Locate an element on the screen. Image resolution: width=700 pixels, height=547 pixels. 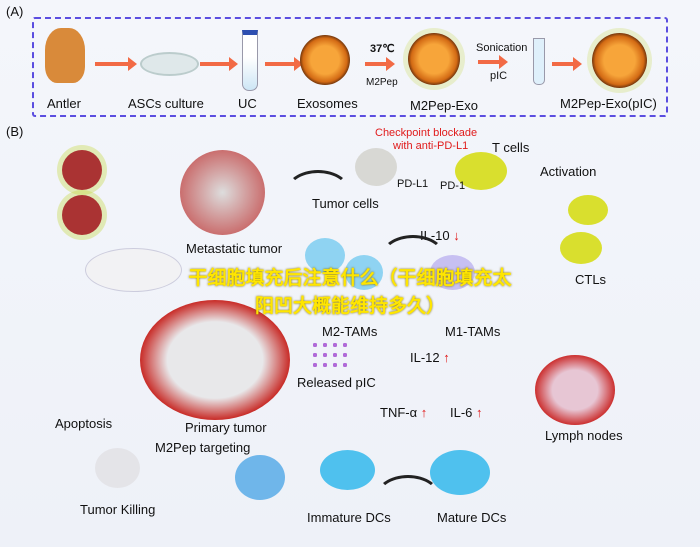
mouse-icon is located at coordinates (133, 270).